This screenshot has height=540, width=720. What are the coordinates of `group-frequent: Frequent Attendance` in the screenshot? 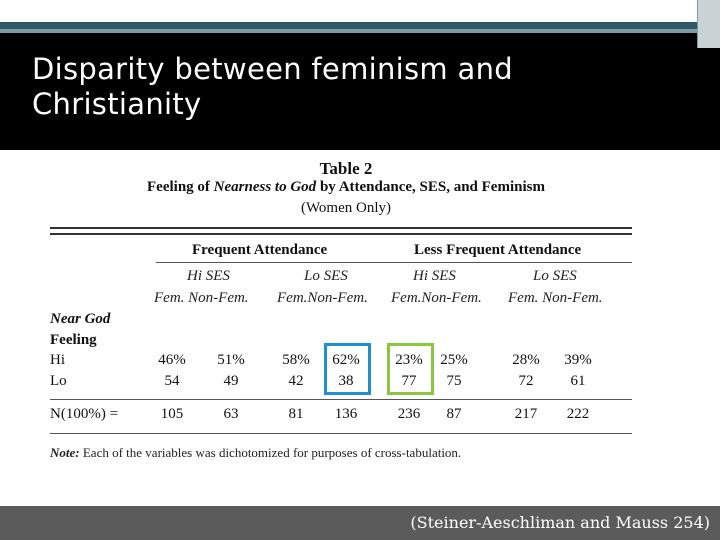 It's located at (260, 250).